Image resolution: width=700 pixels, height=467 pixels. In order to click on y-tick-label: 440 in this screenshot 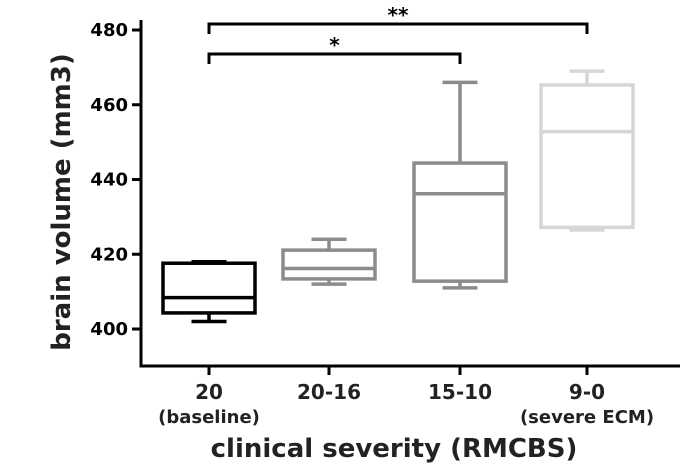, I will do `click(109, 180)`.